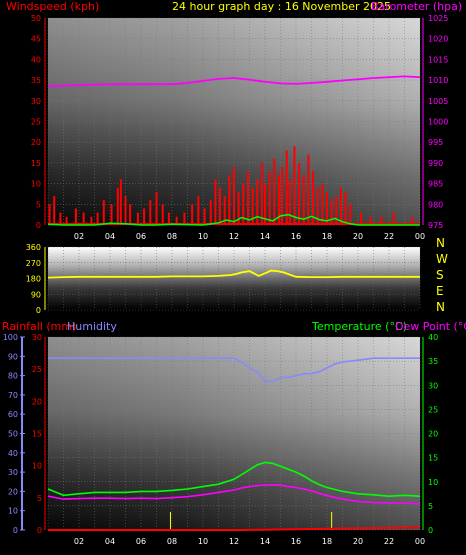 The width and height of the screenshot is (466, 555). I want to click on humidity-tick-label: 30, so click(13, 472).